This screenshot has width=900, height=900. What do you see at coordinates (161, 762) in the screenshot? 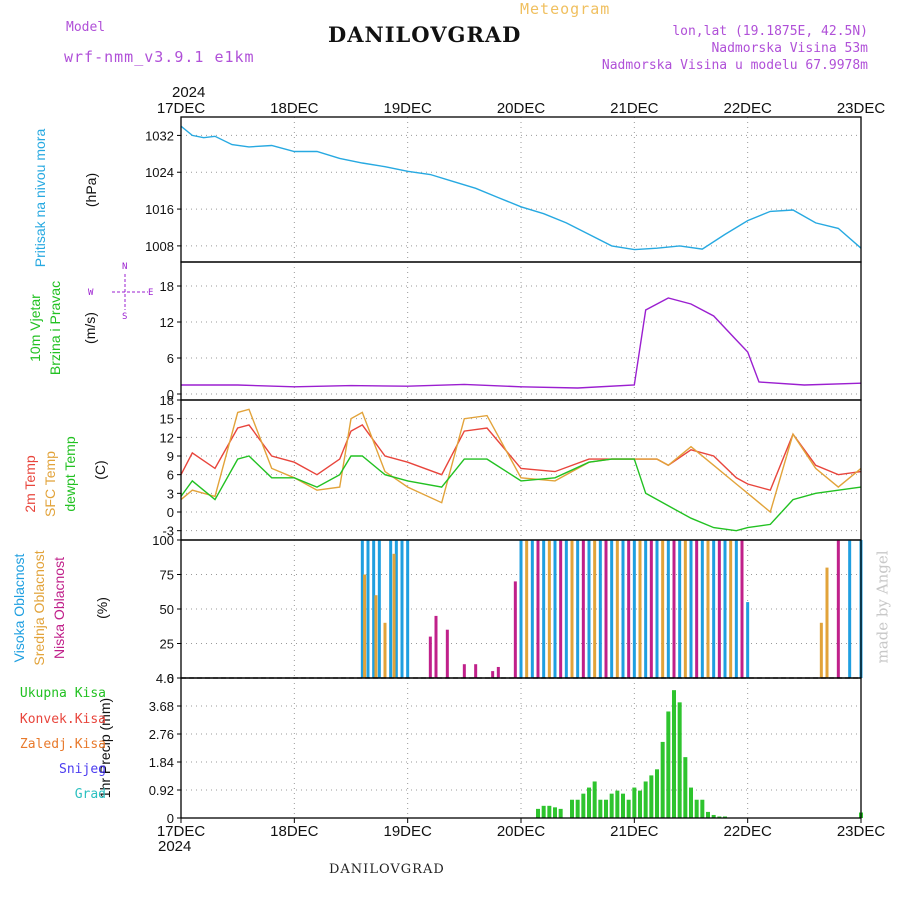
I see `precip-ytick-label: 1.84` at bounding box center [161, 762].